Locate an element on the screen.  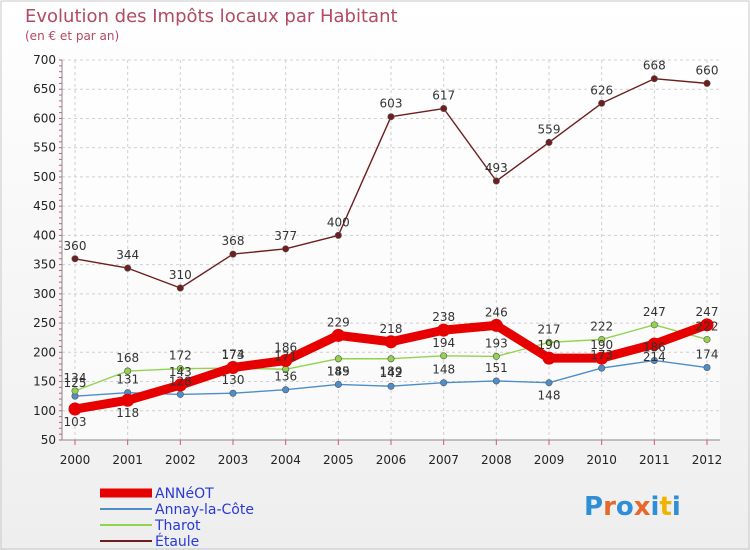
y-tick-label: 250 is located at coordinates (44, 323).